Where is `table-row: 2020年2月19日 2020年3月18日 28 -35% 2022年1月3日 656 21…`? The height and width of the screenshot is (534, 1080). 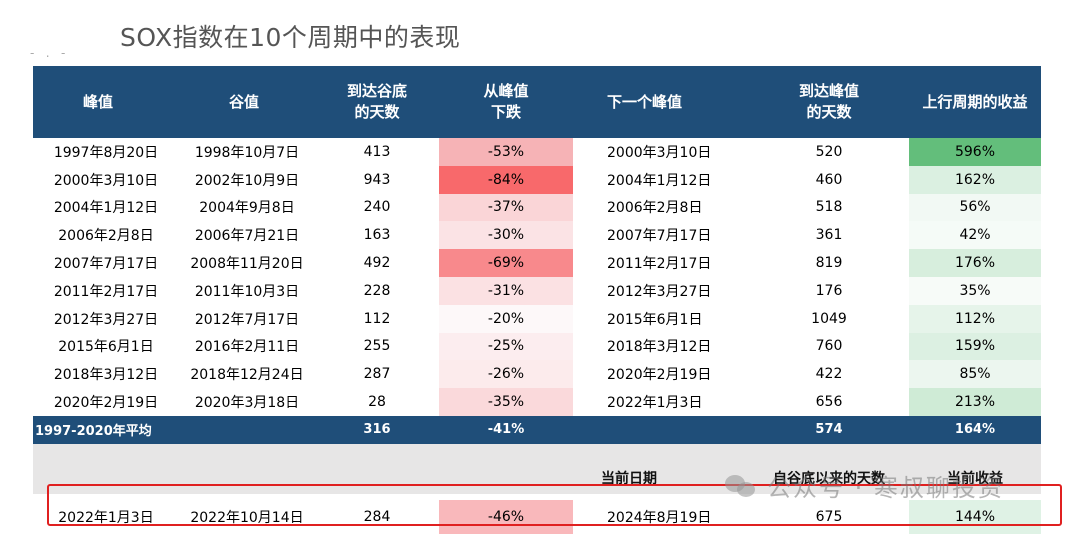
table-row: 2020年2月19日 2020年3月18日 28 -35% 2022年1月3日 656 21… is located at coordinates (537, 402).